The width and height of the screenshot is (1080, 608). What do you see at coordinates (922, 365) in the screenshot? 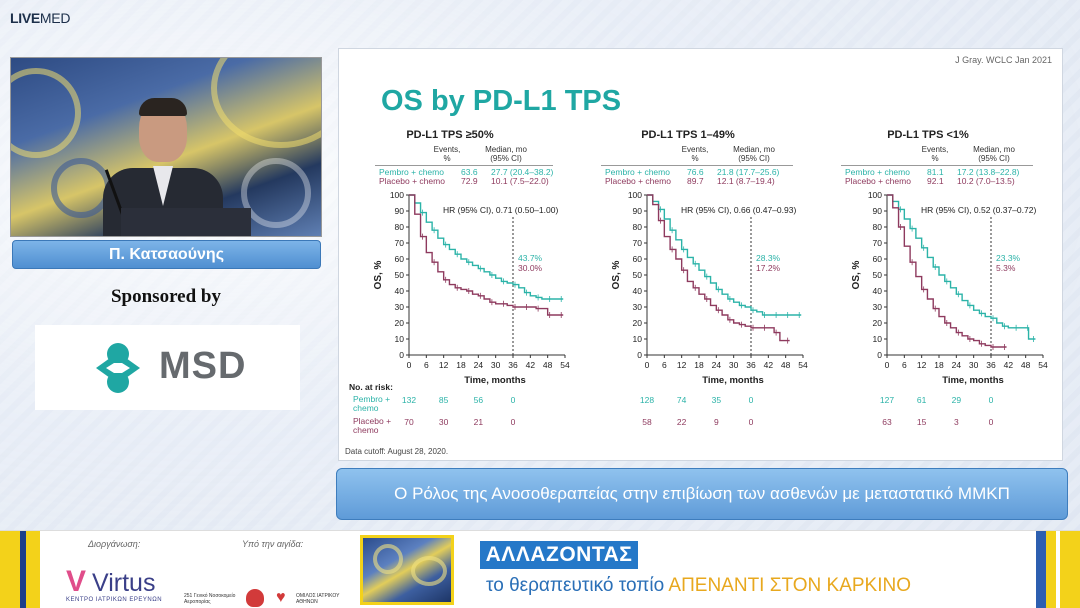
I see `x-tick-label: 12` at bounding box center [922, 365].